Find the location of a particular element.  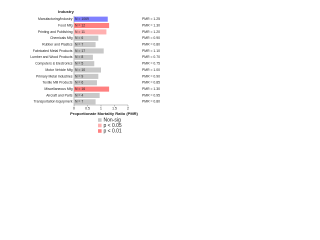

x-tick-label: 0.5 is located at coordinates (87, 108).